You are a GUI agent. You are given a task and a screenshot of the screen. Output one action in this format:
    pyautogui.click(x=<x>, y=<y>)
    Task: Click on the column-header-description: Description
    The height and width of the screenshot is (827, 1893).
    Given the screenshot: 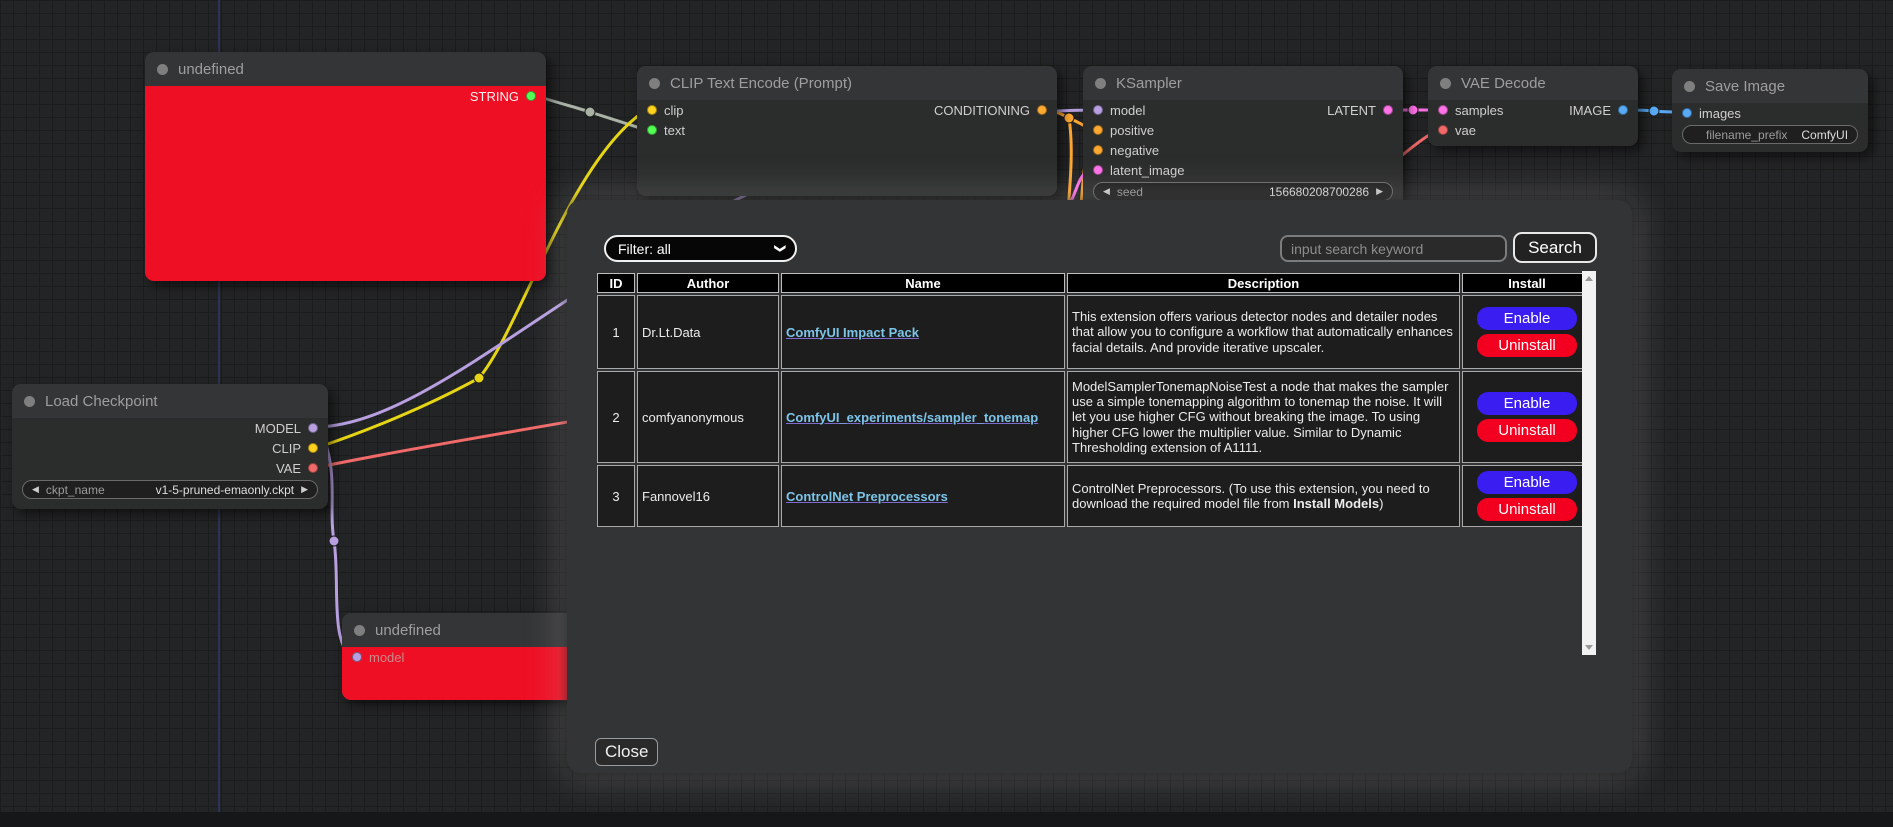 What is the action you would take?
    pyautogui.click(x=1263, y=283)
    